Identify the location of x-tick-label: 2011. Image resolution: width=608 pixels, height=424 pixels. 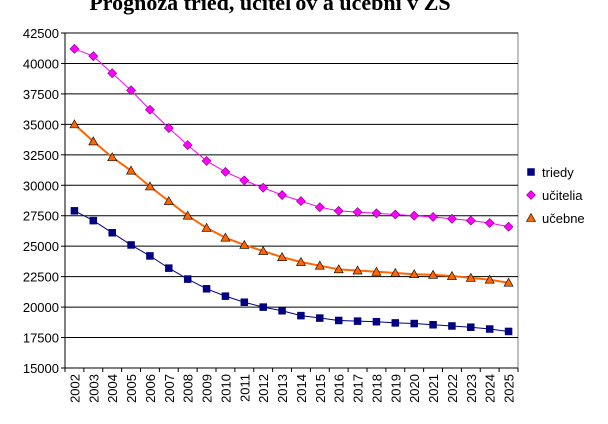
(244, 388).